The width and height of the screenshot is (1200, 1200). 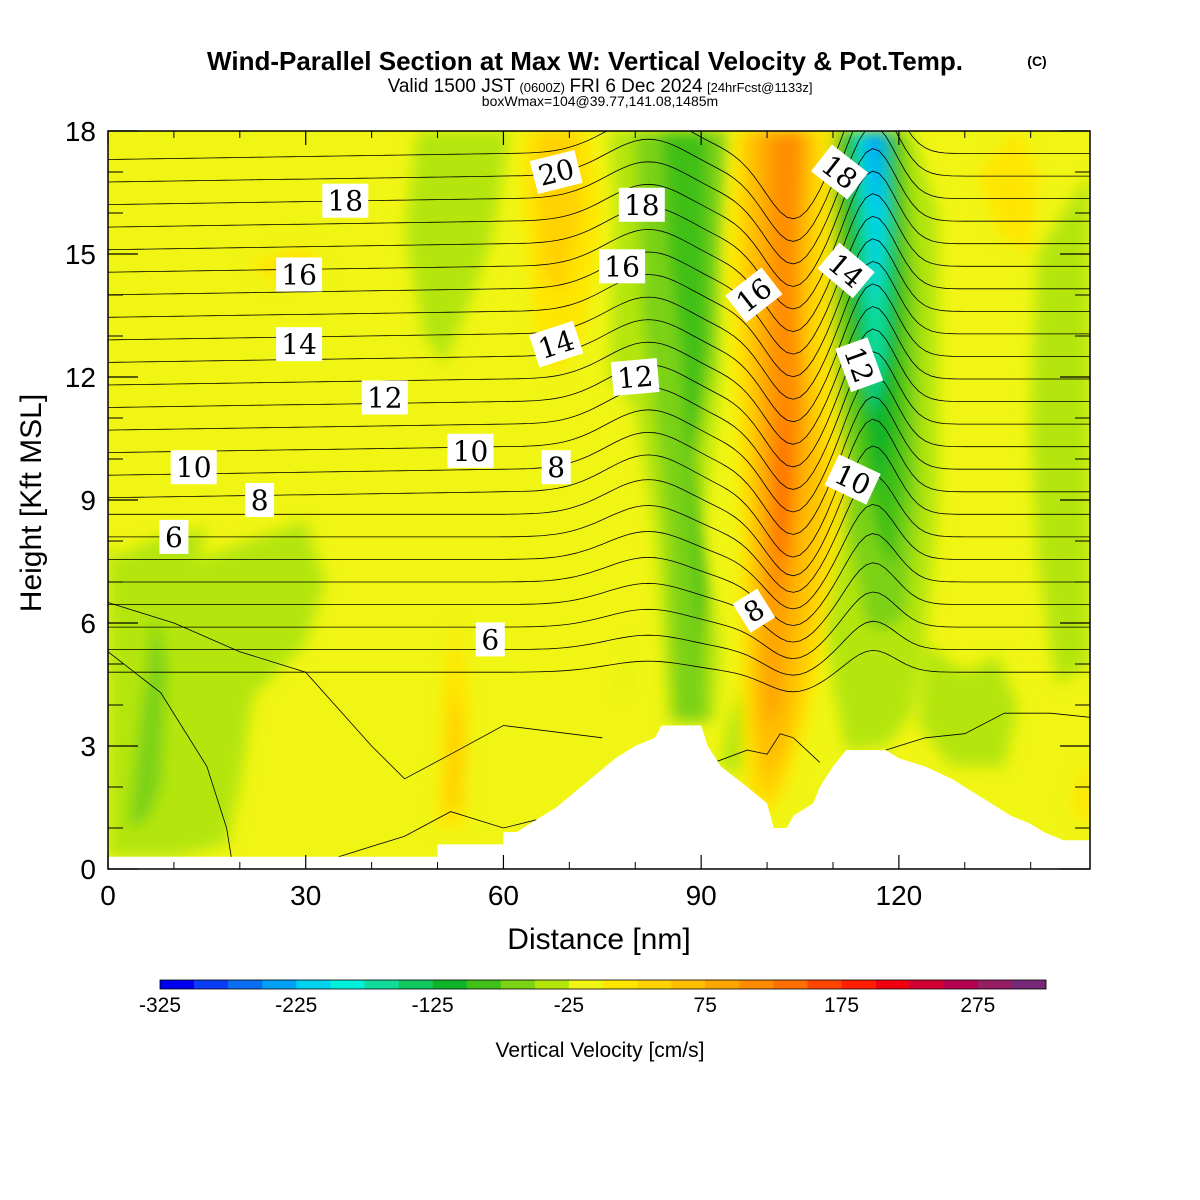 What do you see at coordinates (841, 1005) in the screenshot?
I see `colorbar-tick-label: 175` at bounding box center [841, 1005].